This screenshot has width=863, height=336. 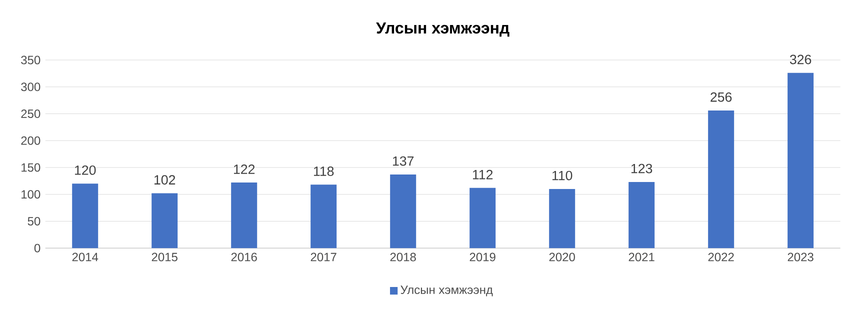 What do you see at coordinates (801, 257) in the screenshot?
I see `x-tick-label: 2023` at bounding box center [801, 257].